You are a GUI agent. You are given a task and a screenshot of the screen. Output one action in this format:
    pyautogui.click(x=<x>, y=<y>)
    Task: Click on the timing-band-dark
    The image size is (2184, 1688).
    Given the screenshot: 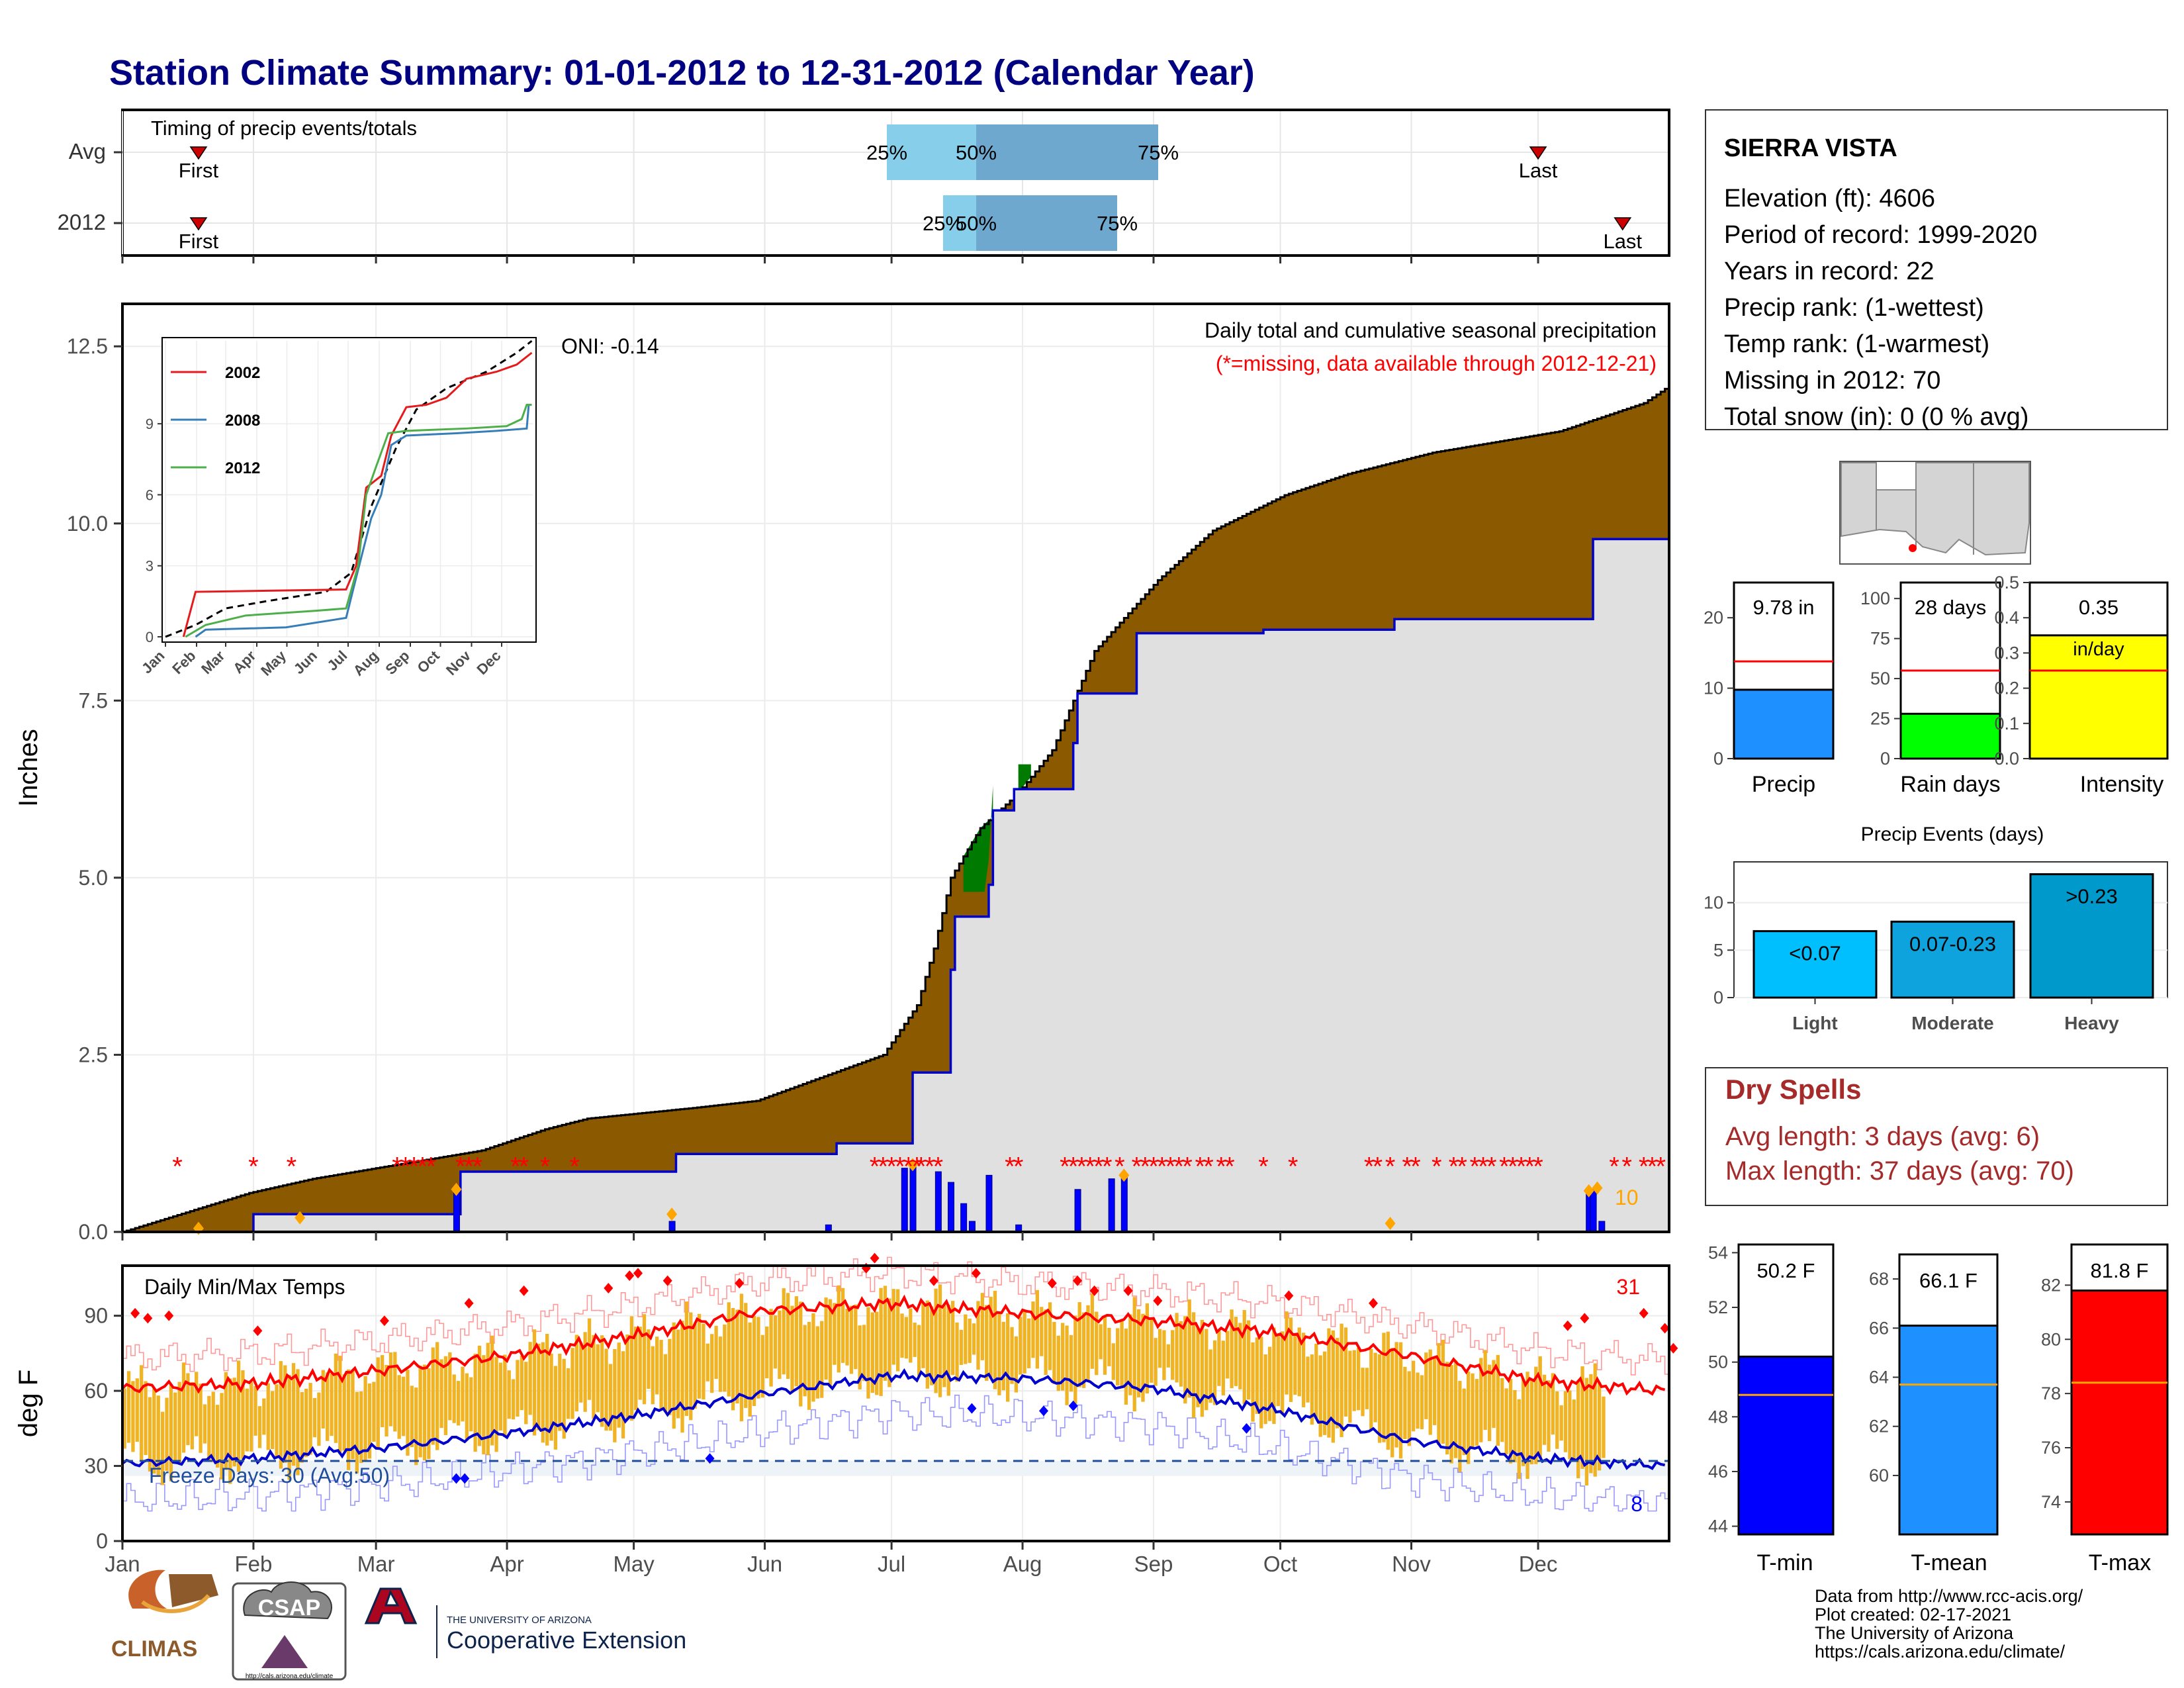 What is the action you would take?
    pyautogui.click(x=1046, y=223)
    